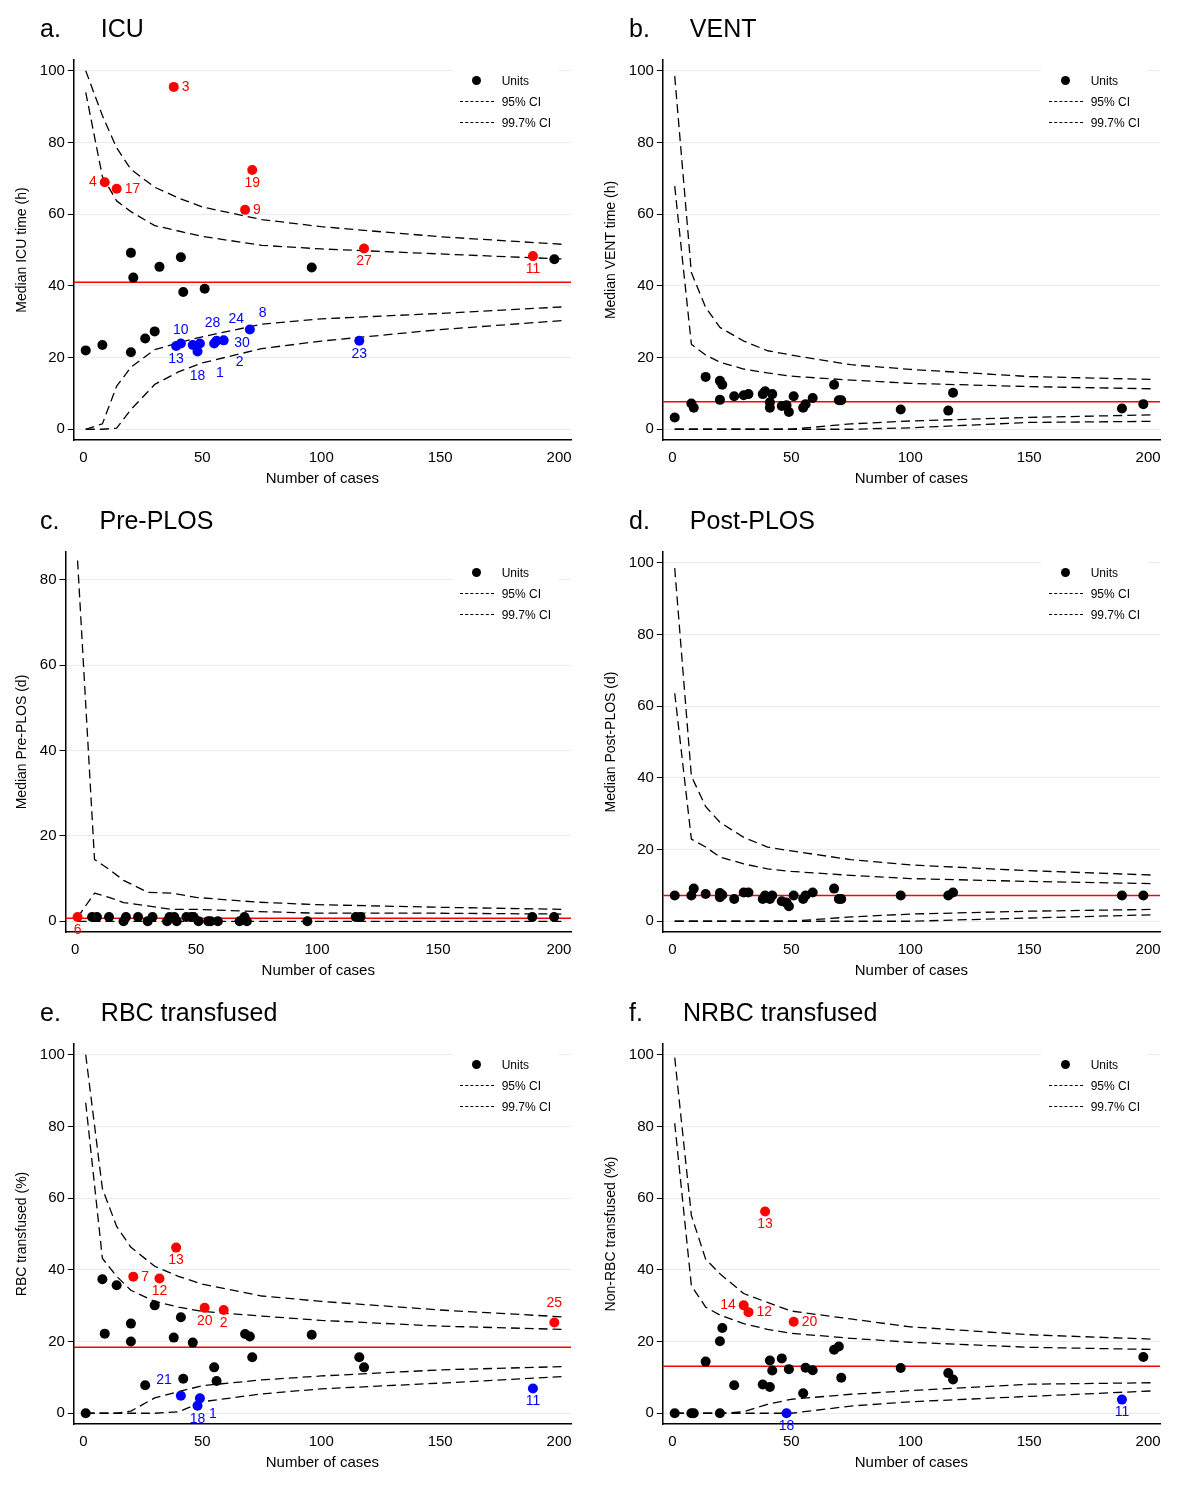 The height and width of the screenshot is (1488, 1181). I want to click on annotation: 28, so click(212, 321).